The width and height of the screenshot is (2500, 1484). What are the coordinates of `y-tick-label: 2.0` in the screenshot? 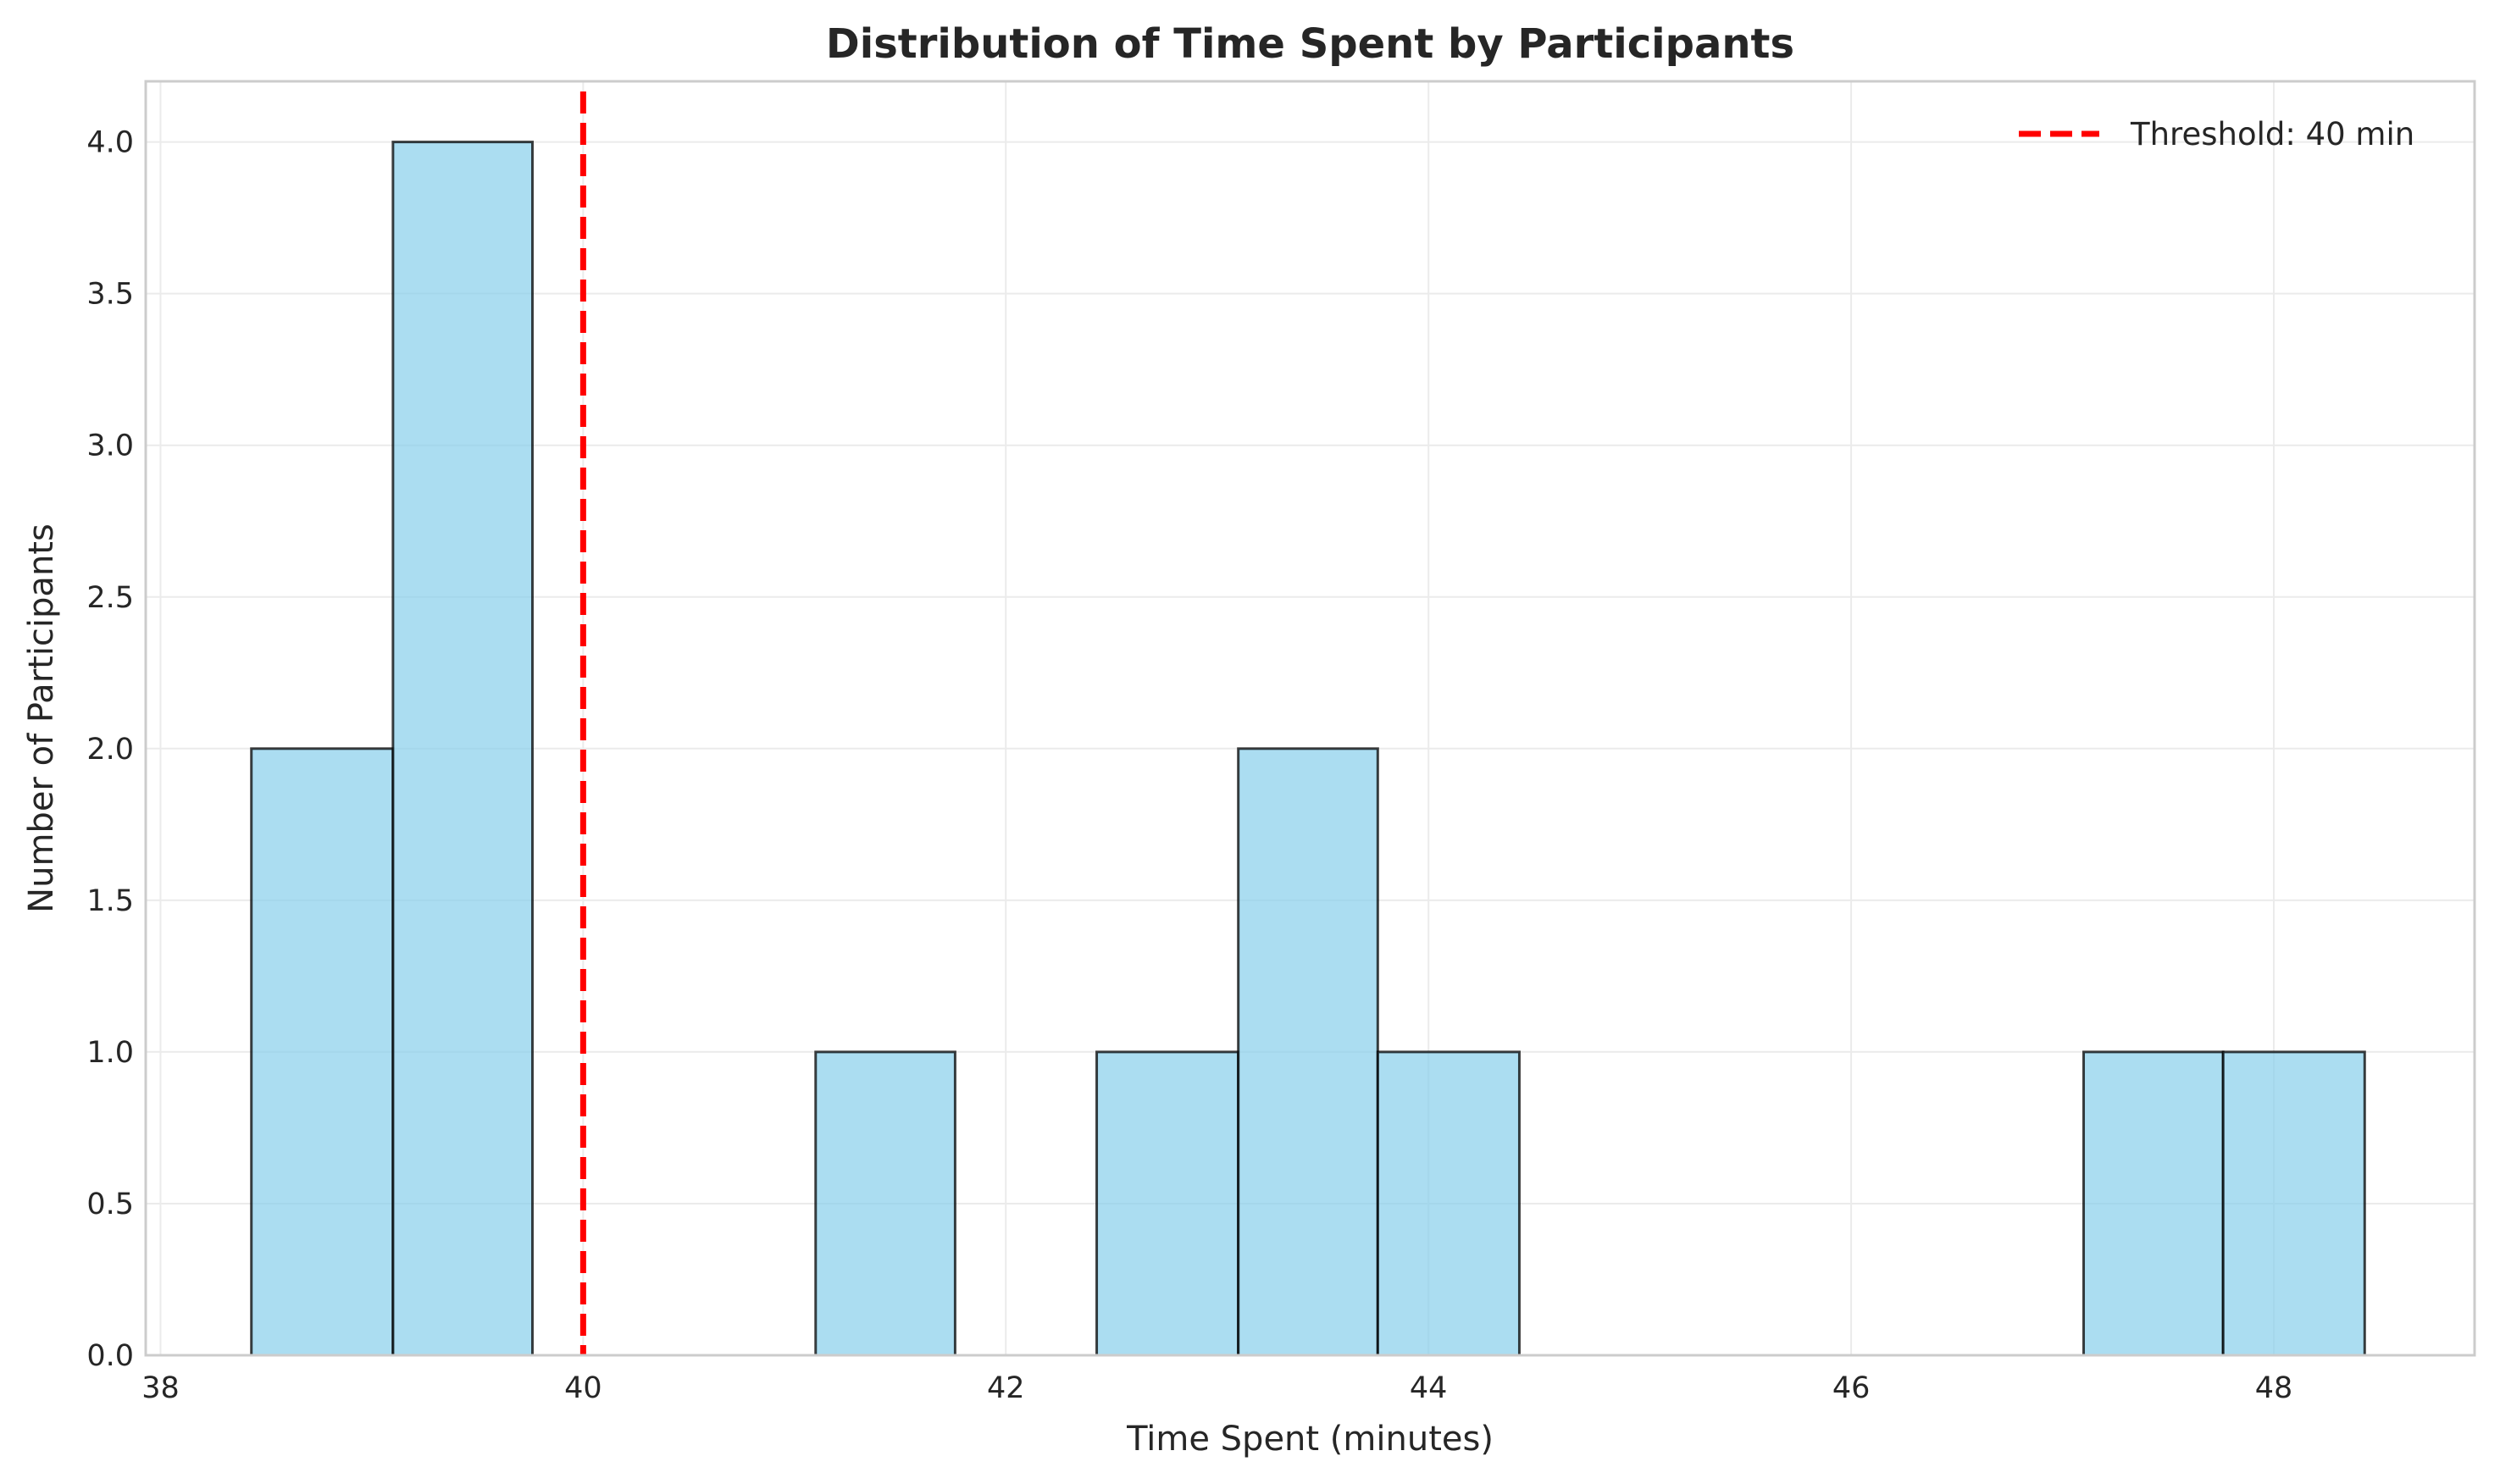 It's located at (110, 750).